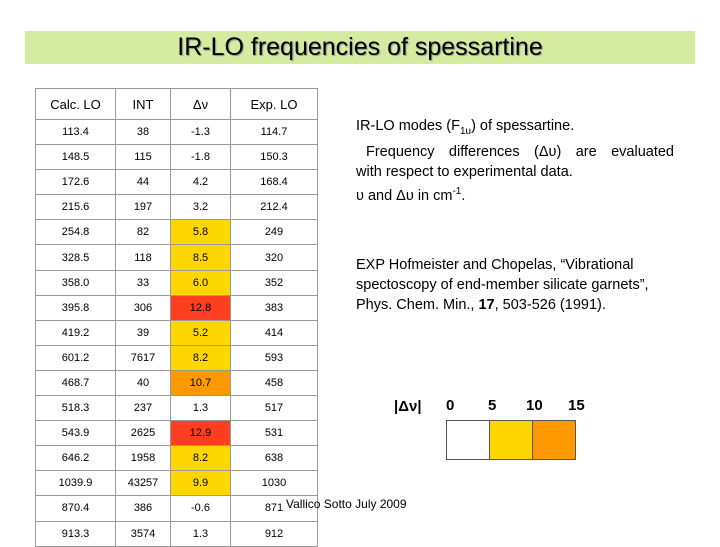 The width and height of the screenshot is (720, 547). What do you see at coordinates (143, 282) in the screenshot?
I see `cell-int: 33` at bounding box center [143, 282].